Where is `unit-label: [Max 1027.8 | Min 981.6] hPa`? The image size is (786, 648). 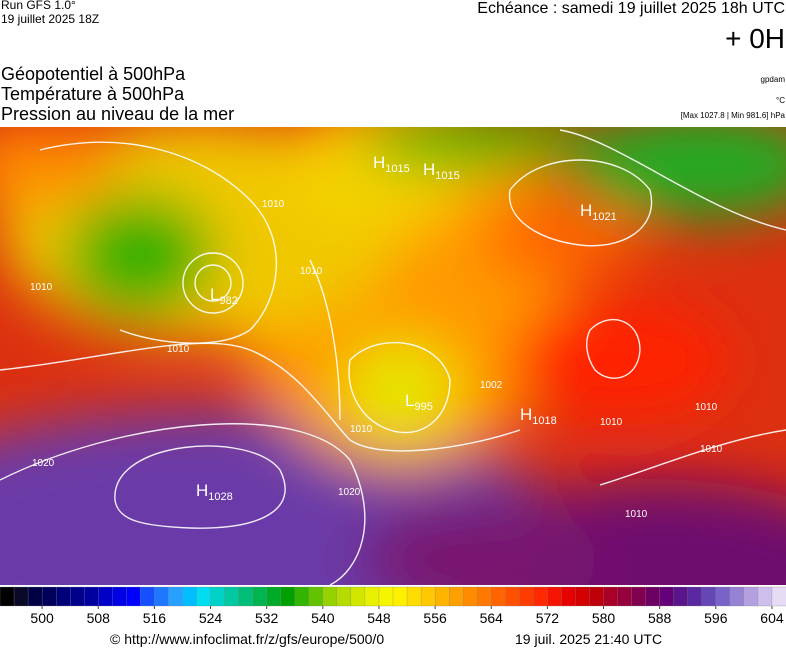
unit-label: [Max 1027.8 | Min 981.6] hPa is located at coordinates (733, 115).